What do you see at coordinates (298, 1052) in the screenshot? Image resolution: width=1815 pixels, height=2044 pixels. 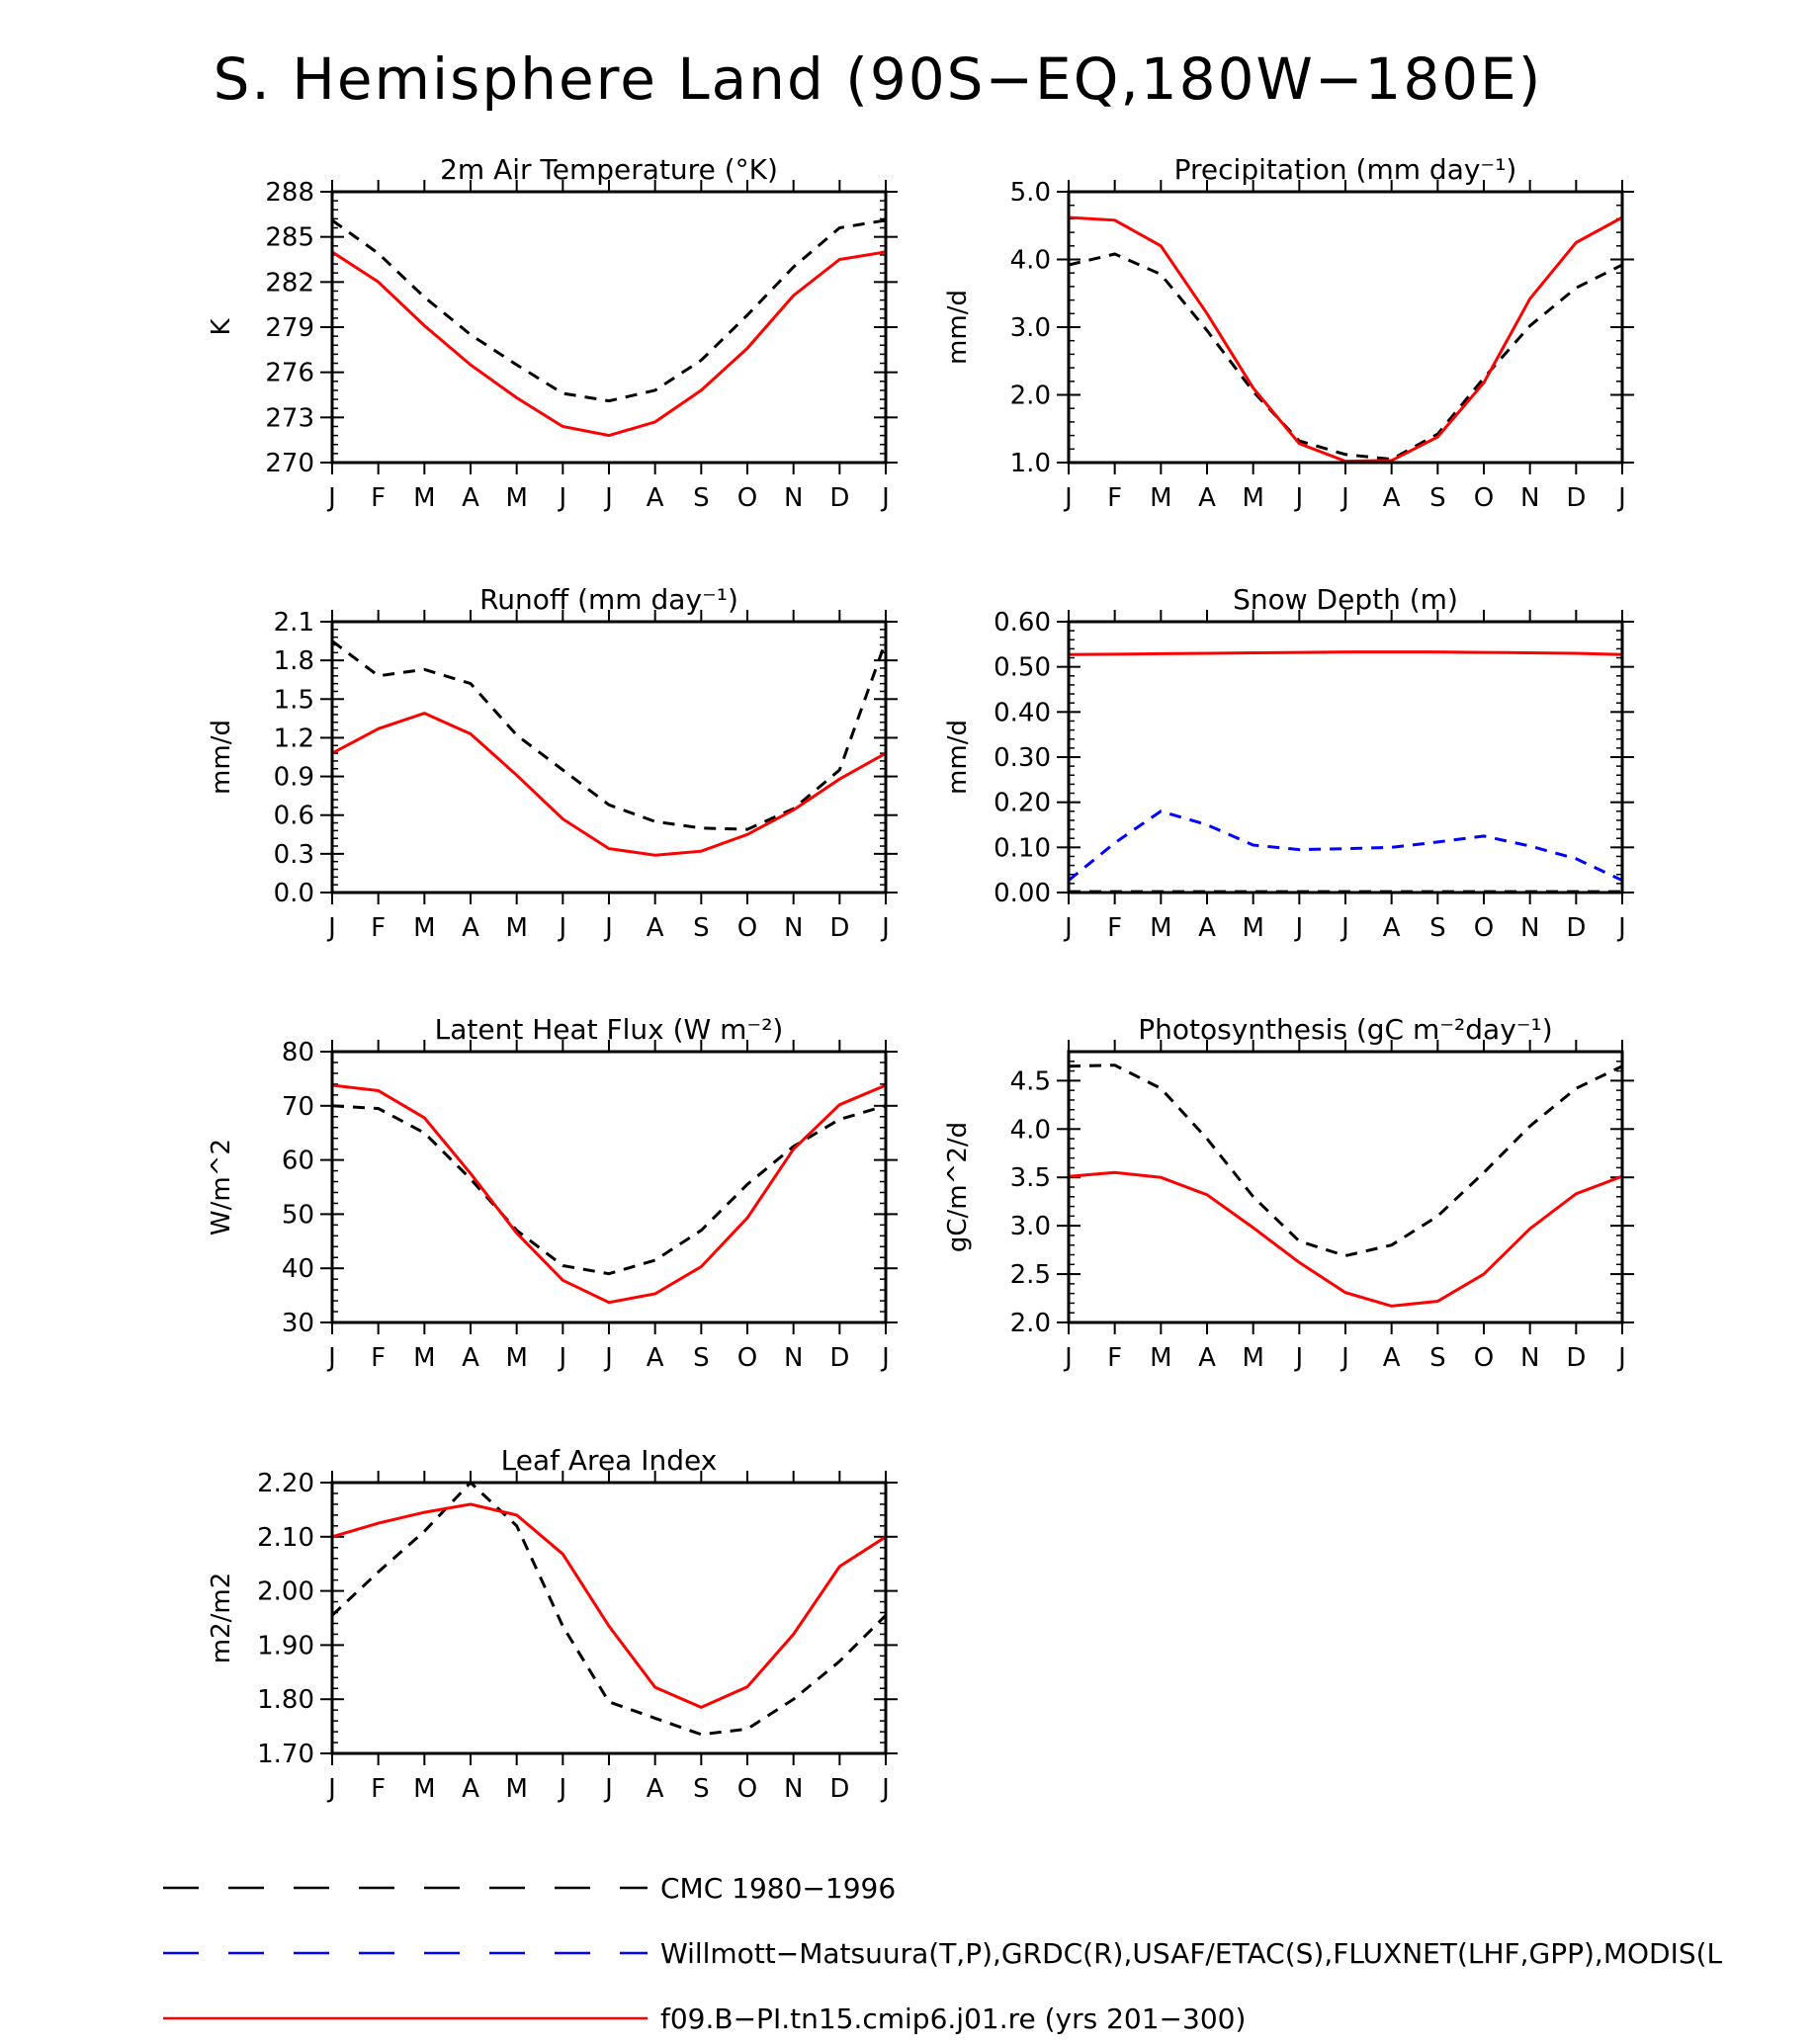 I see `y-tick-label: 80` at bounding box center [298, 1052].